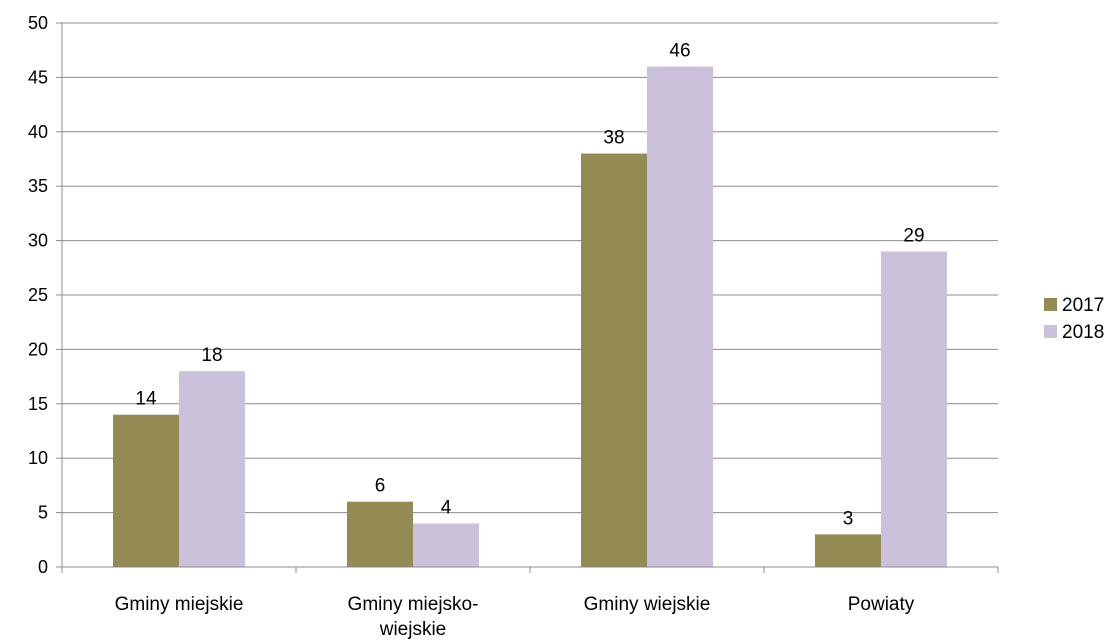 The width and height of the screenshot is (1120, 643). What do you see at coordinates (446, 507) in the screenshot?
I see `data-label: 4` at bounding box center [446, 507].